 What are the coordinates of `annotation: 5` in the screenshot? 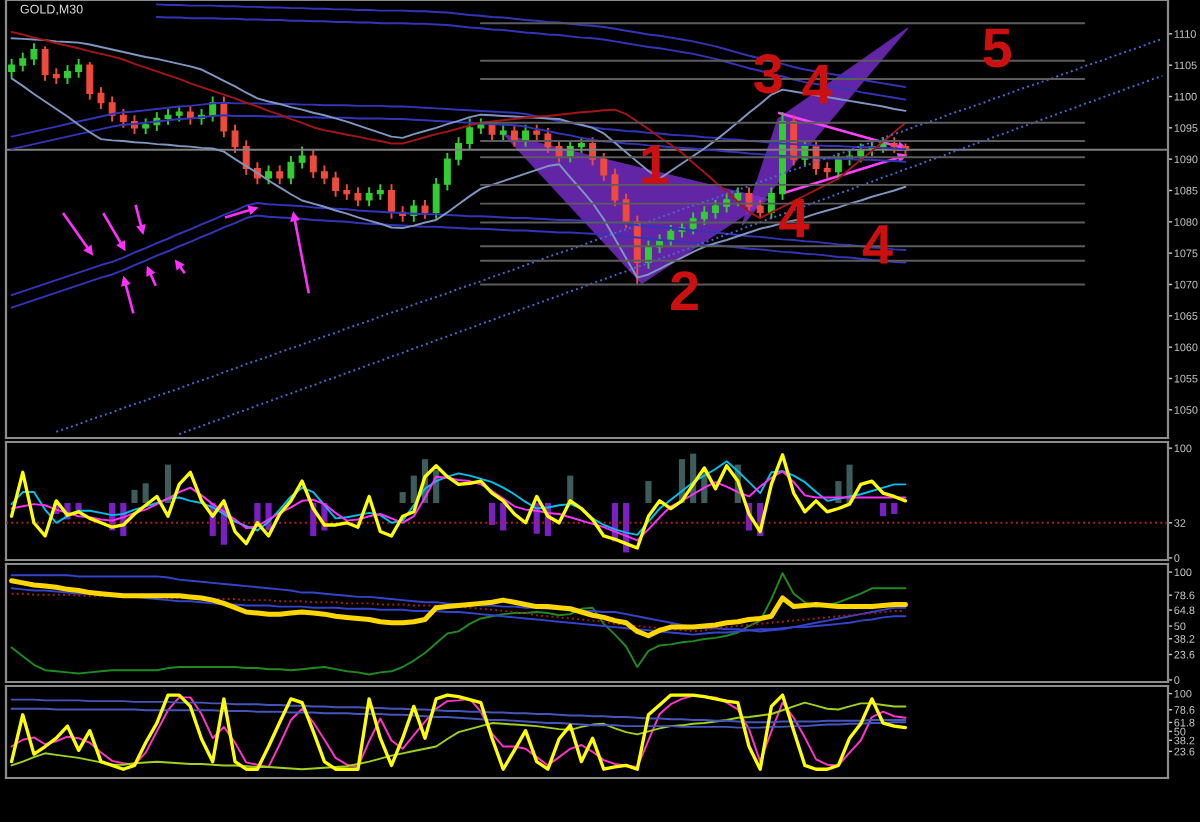 It's located at (997, 48).